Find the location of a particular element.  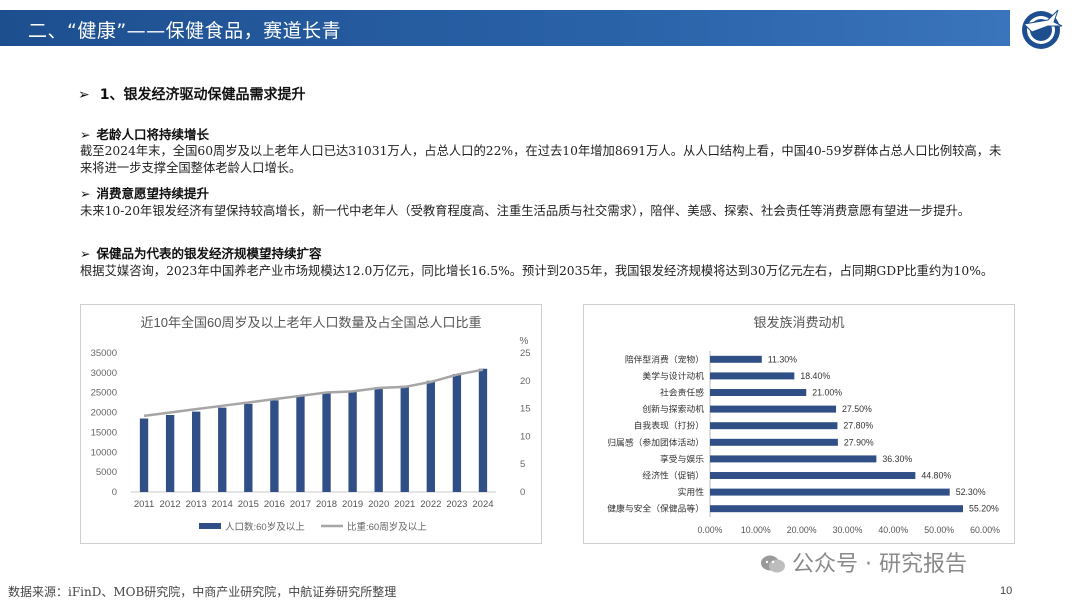

point-1-title: ➢ 老龄人口将持续增长 is located at coordinates (144, 133).